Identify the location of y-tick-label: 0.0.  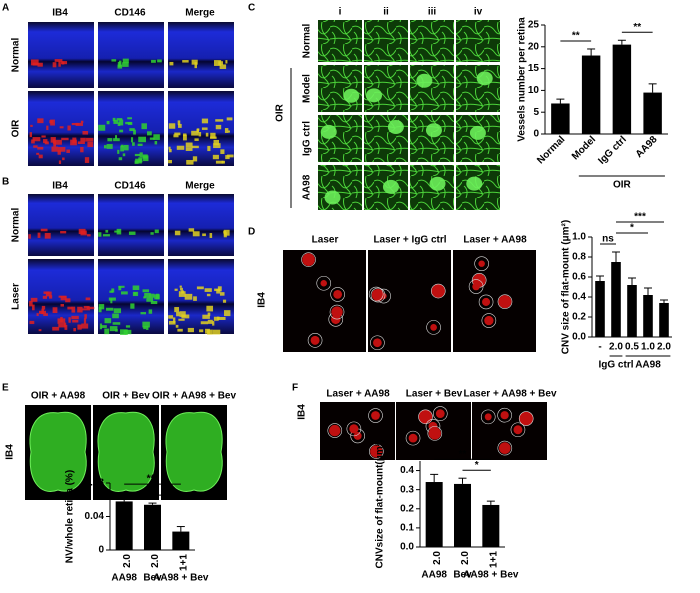
(579, 337).